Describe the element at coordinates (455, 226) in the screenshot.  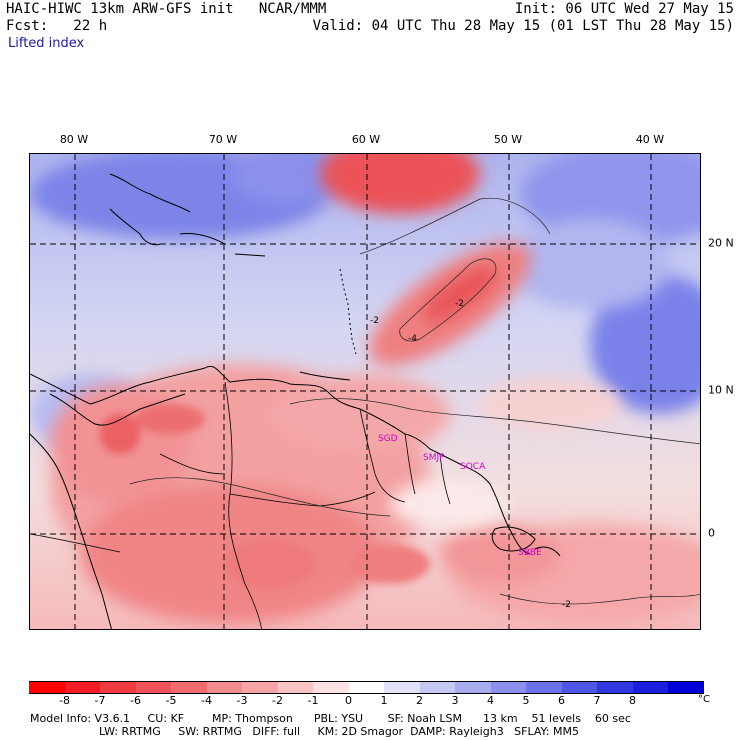
I see `contour-north` at that location.